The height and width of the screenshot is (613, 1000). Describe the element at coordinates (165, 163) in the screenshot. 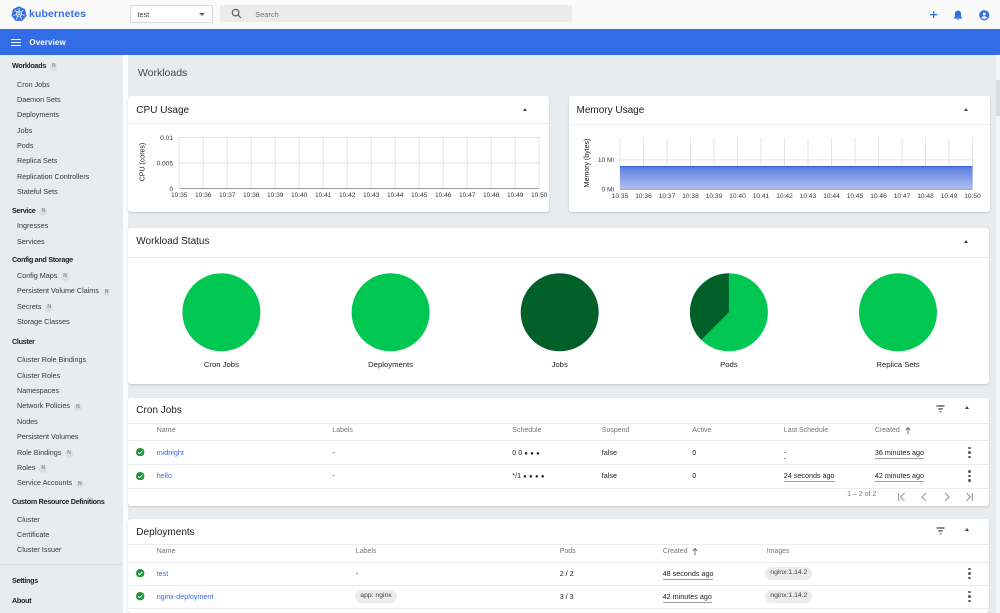

I see `svg-text: 0.005` at that location.